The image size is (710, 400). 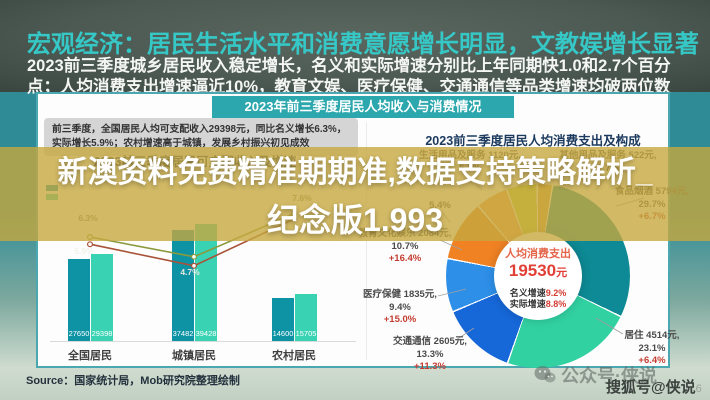 What do you see at coordinates (698, 389) in the screenshot?
I see `page-number: 6` at bounding box center [698, 389].